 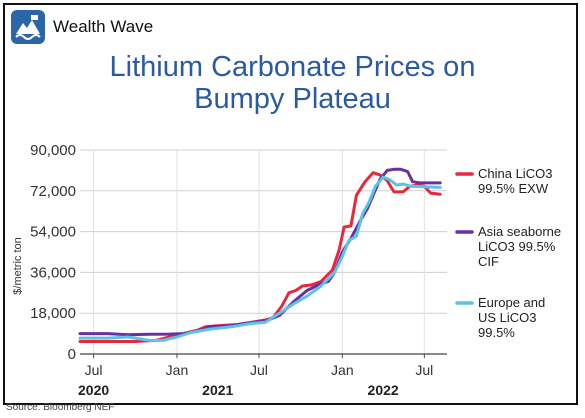 What do you see at coordinates (93, 390) in the screenshot?
I see `x-year-label: 2020` at bounding box center [93, 390].